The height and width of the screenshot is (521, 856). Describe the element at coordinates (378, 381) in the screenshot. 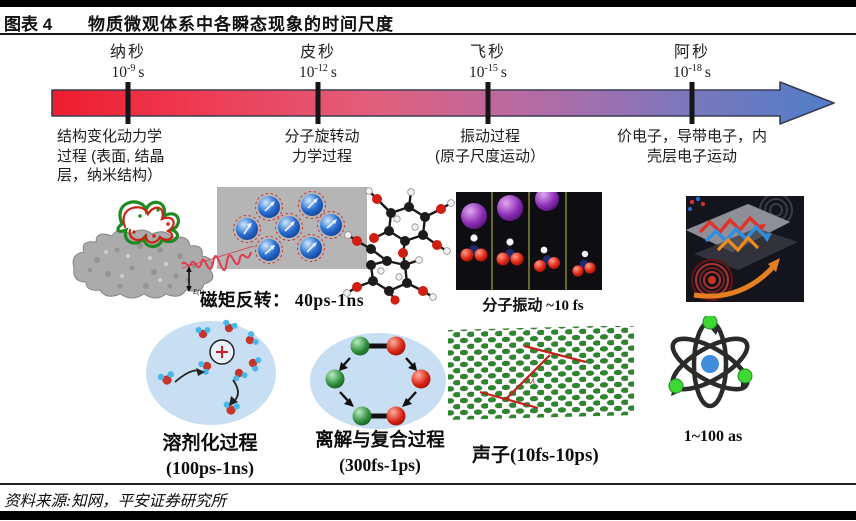

I see `dissociation-image` at that location.